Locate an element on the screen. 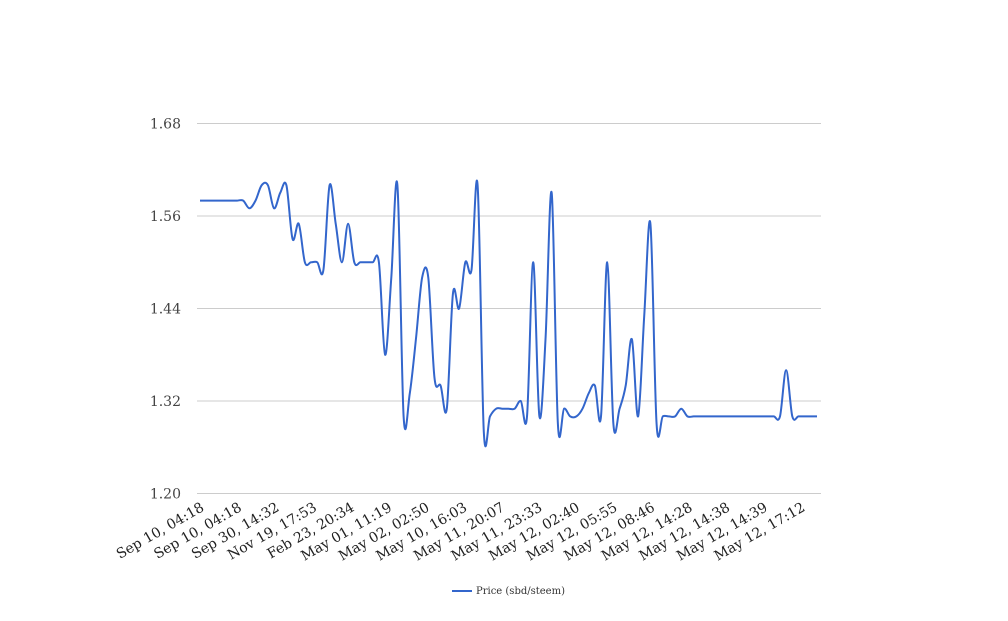 The width and height of the screenshot is (1008, 621). y-tick-label: 1.68 is located at coordinates (165, 125).